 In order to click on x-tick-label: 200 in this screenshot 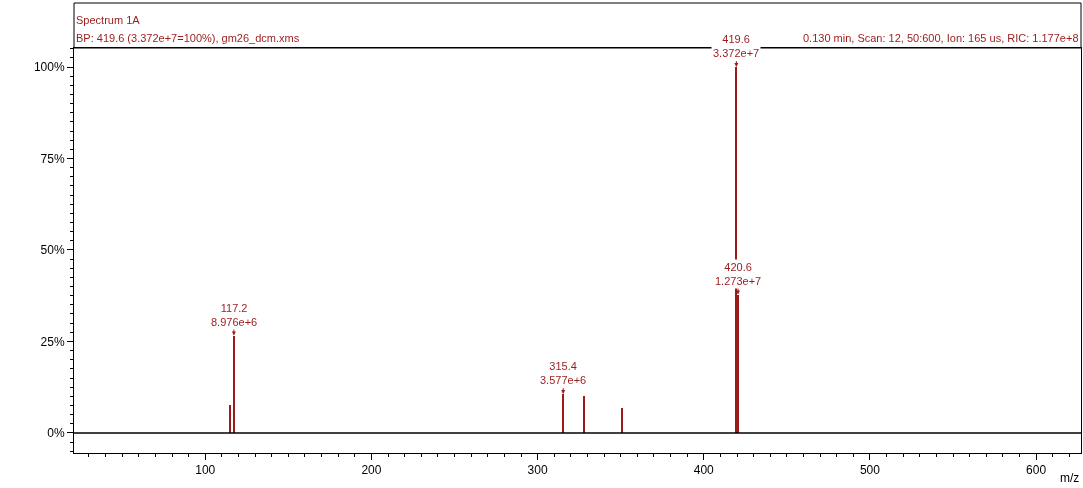, I will do `click(371, 470)`.